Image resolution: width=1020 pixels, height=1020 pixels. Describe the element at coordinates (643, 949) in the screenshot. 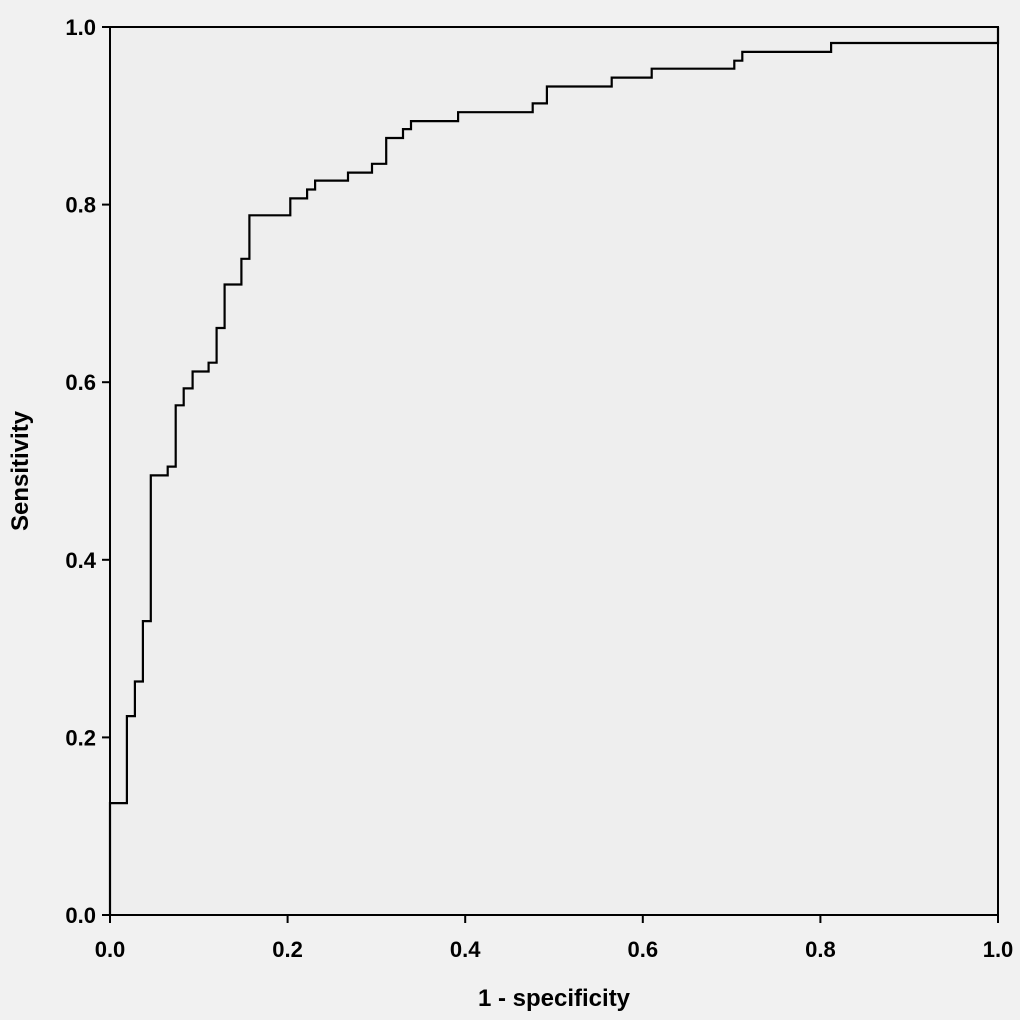

I see `x-tick-label: 0.6` at that location.